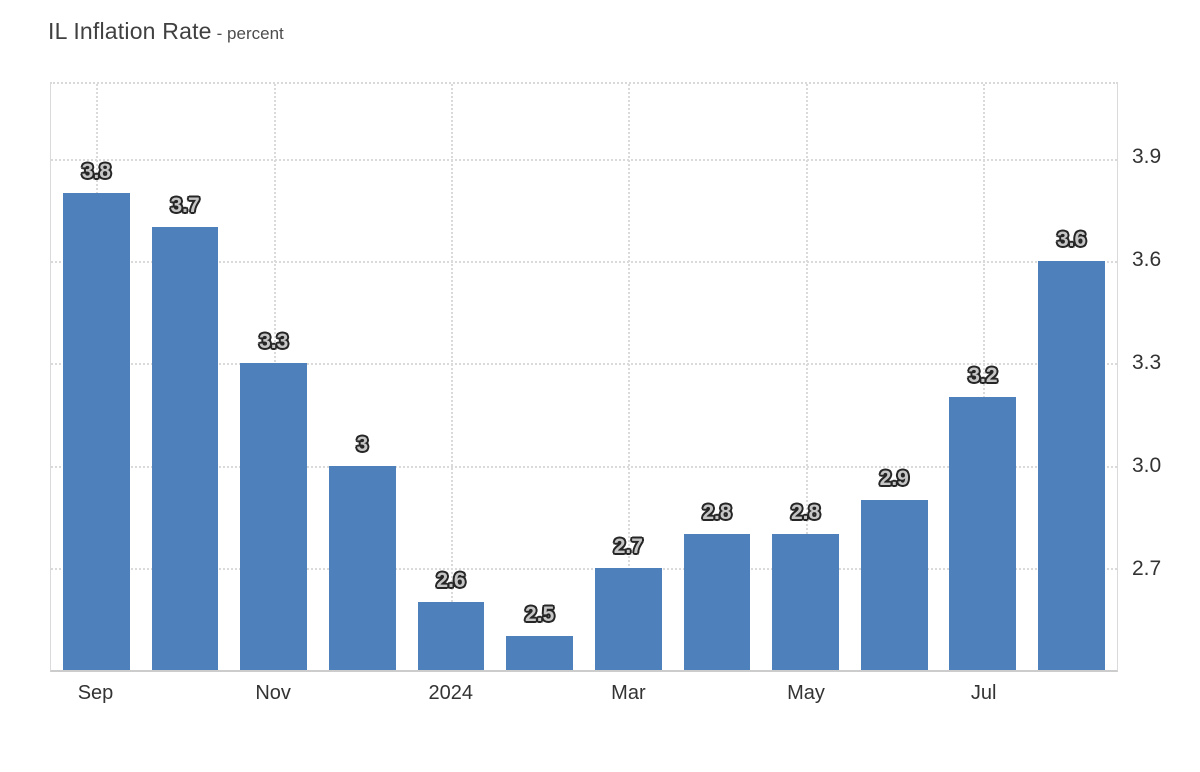 This screenshot has height=772, width=1200. What do you see at coordinates (1147, 260) in the screenshot?
I see `y-axis-label: 3.6` at bounding box center [1147, 260].